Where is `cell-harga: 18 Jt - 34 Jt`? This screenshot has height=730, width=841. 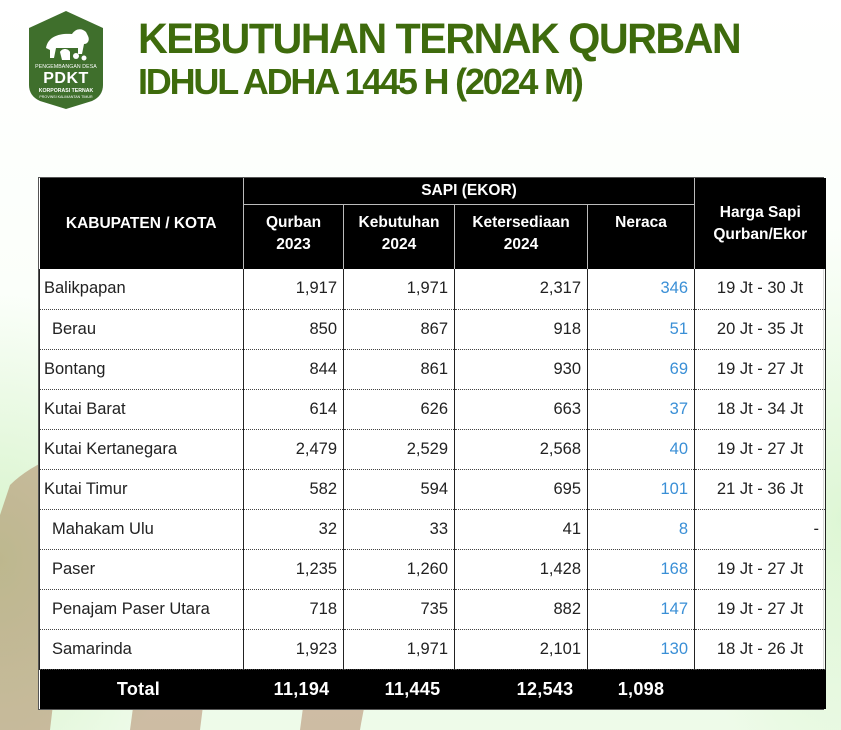 cell-harga: 18 Jt - 34 Jt is located at coordinates (760, 409).